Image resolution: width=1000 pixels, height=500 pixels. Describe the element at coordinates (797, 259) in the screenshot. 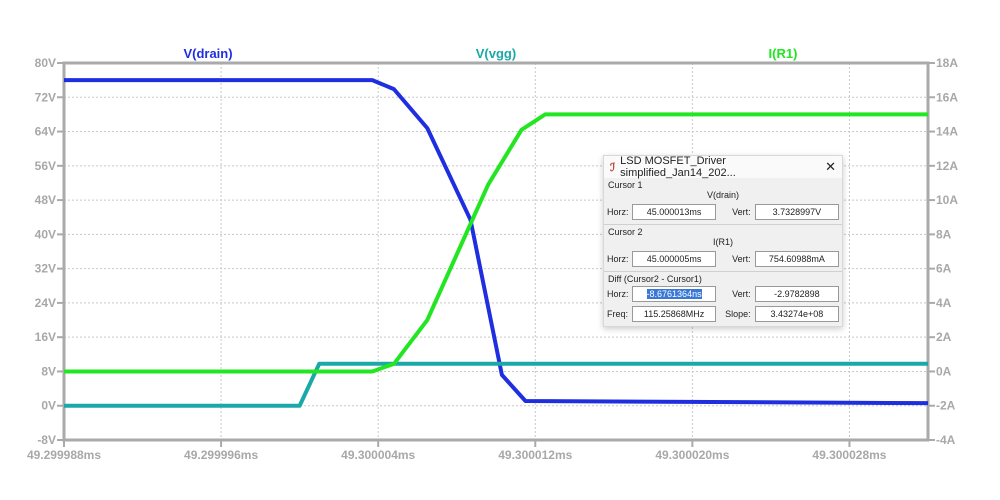

I see `cursor2-vert-field: 754.60988mA` at that location.